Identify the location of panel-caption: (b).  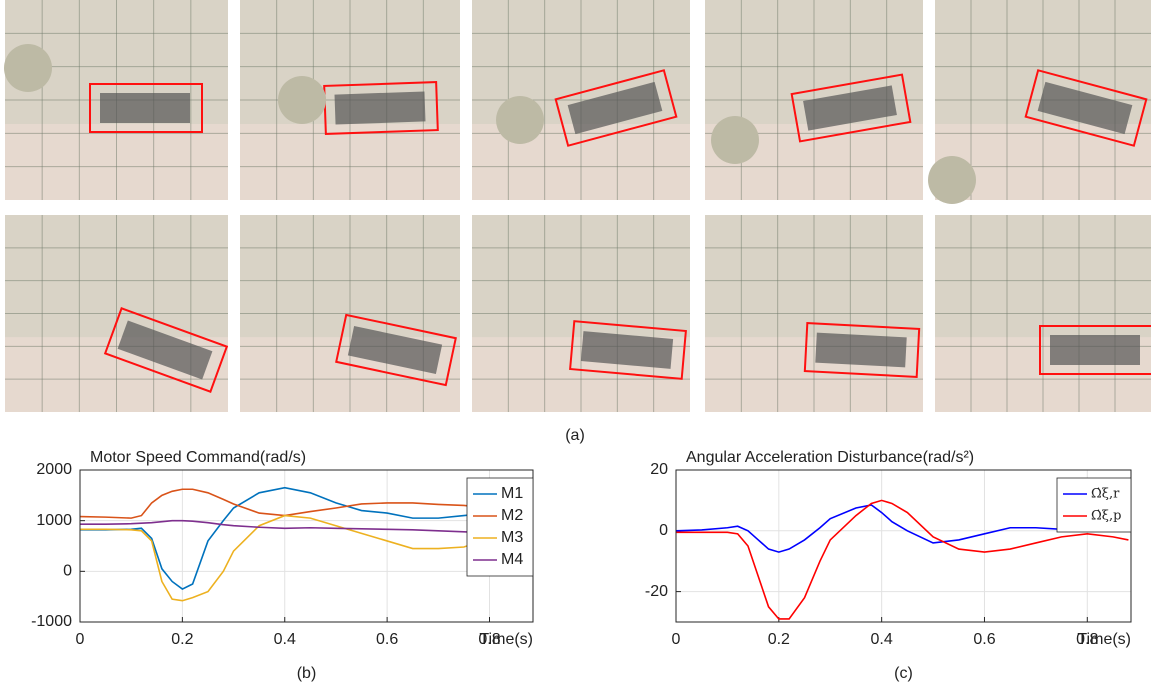
(307, 673).